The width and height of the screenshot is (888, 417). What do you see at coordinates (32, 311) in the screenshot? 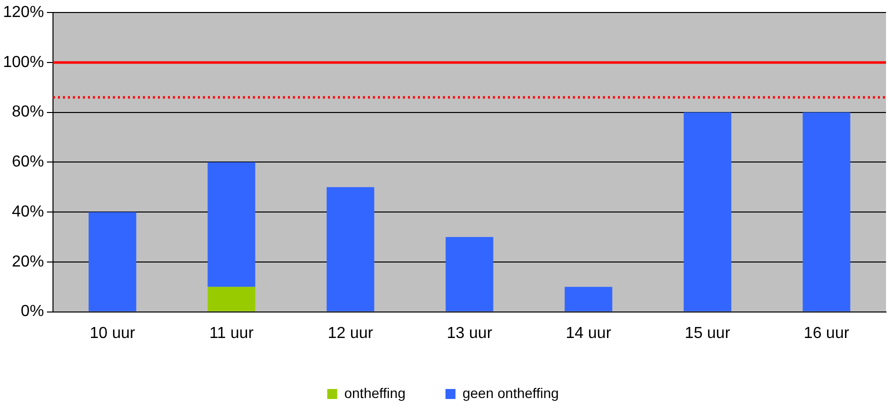
I see `y-tick-label: 0%` at bounding box center [32, 311].